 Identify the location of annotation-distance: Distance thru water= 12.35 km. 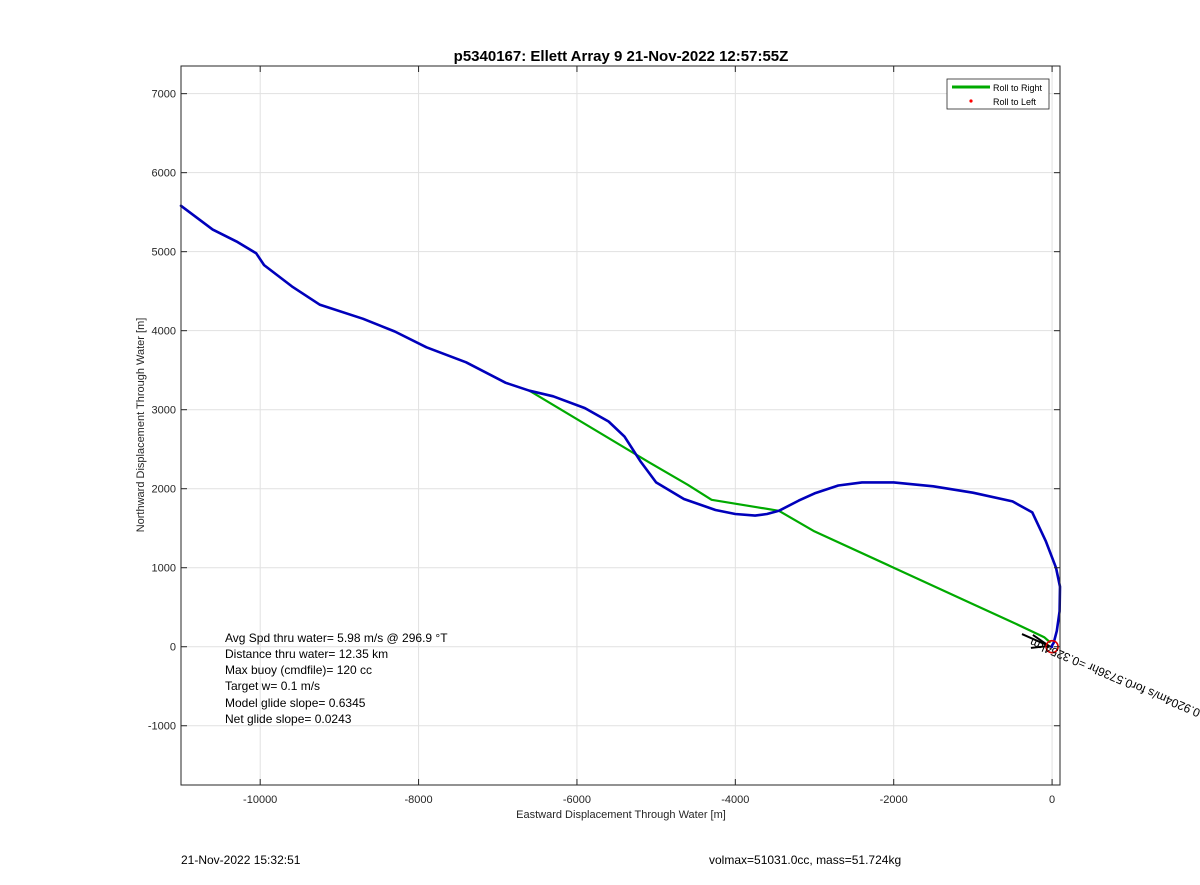
(306, 654).